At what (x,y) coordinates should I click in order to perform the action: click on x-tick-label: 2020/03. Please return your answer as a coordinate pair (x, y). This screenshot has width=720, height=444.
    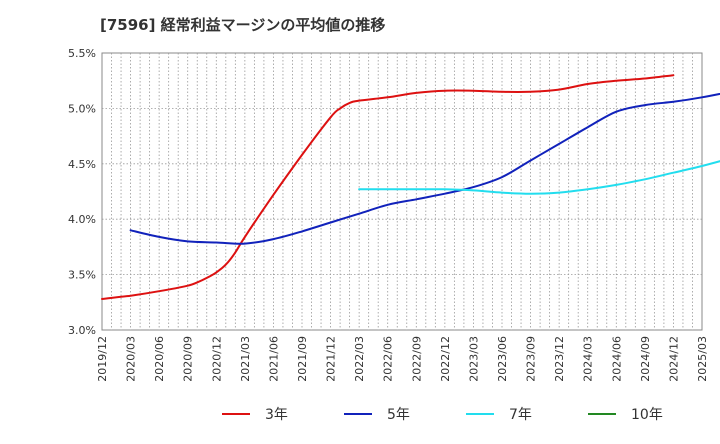
    Looking at the image, I should click on (131, 359).